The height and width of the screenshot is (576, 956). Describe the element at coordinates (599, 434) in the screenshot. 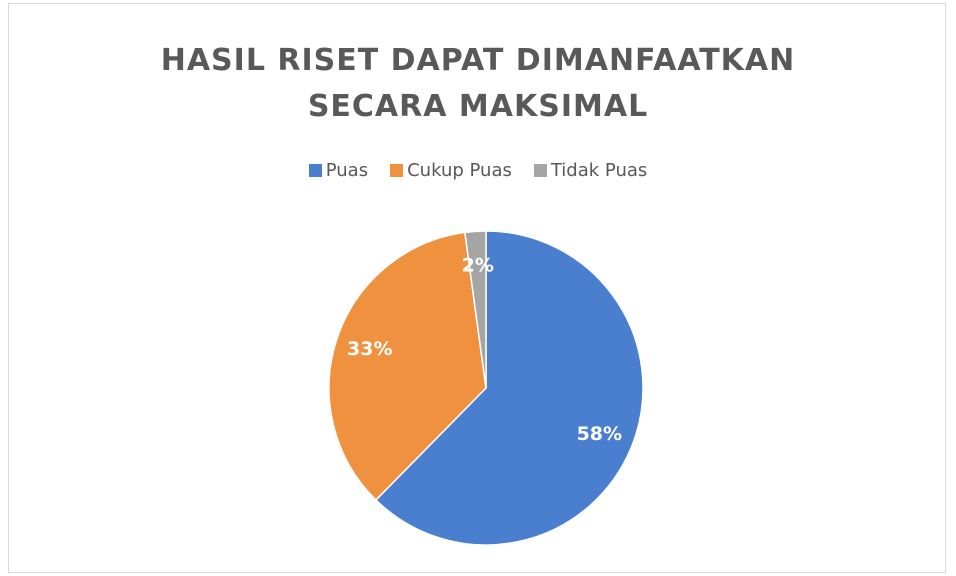

I see `data-label: 58%` at that location.